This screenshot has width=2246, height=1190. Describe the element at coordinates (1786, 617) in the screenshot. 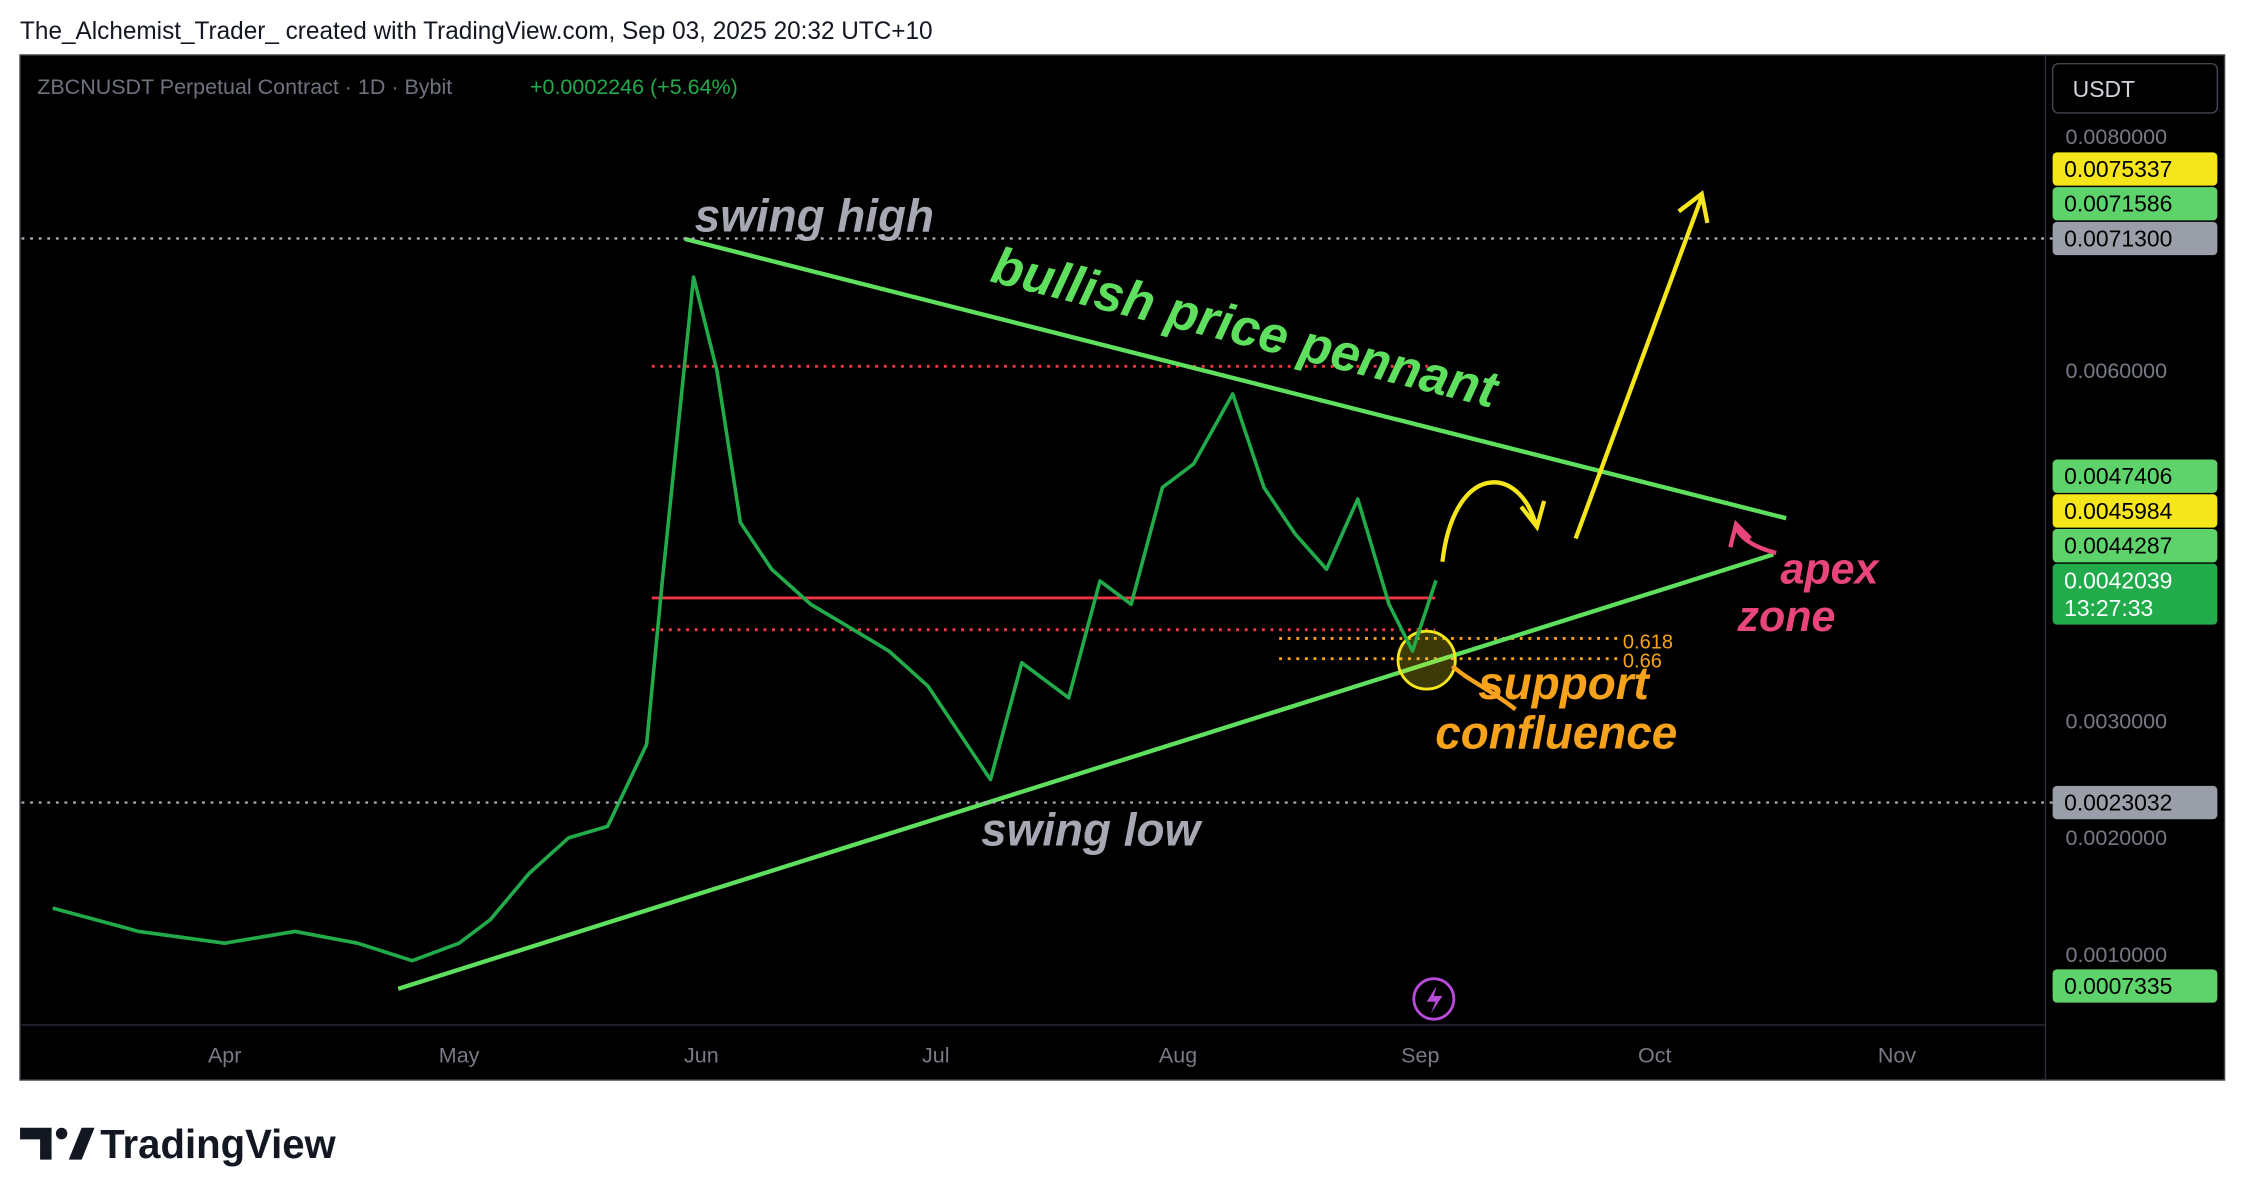

I see `annotation: zone` at that location.